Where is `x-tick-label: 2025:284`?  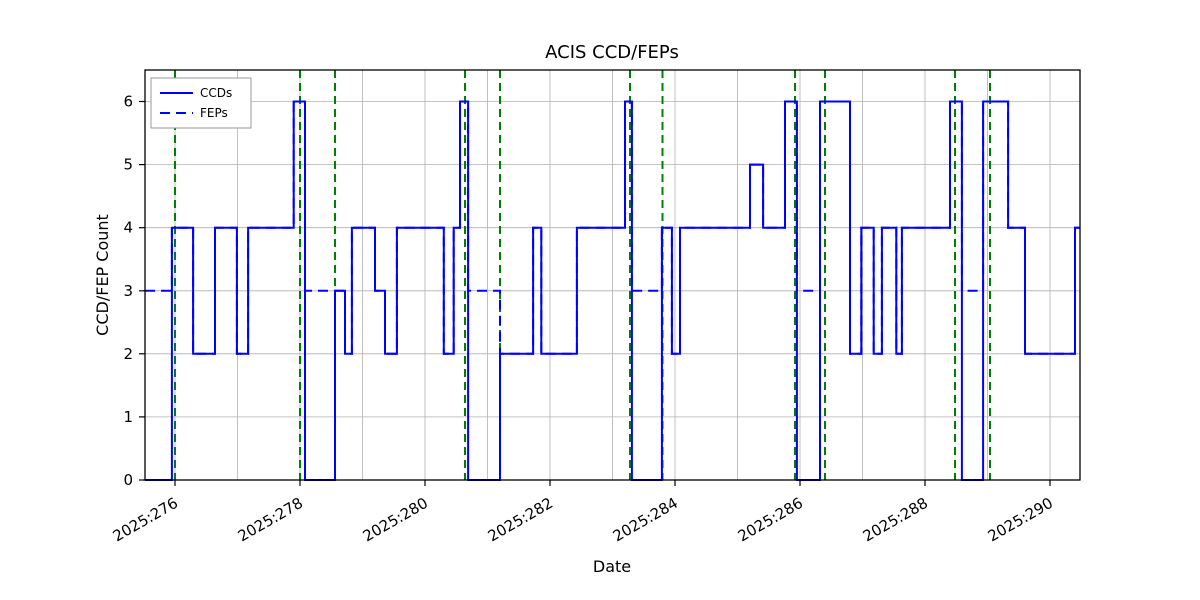 x-tick-label: 2025:284 is located at coordinates (645, 520).